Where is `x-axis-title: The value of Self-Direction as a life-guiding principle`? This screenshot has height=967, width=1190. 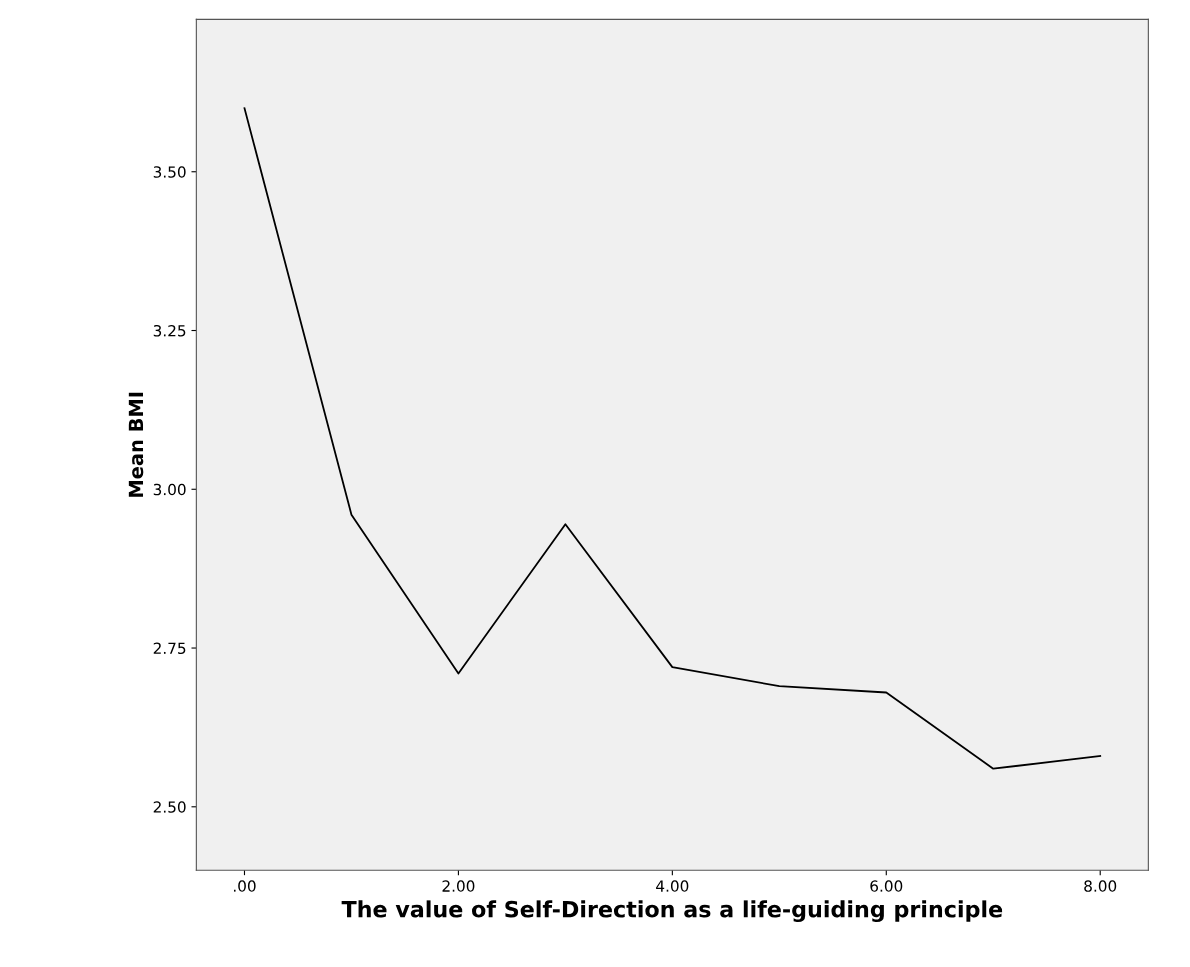
x-axis-title: The value of Self-Direction as a life-guiding principle is located at coordinates (672, 911).